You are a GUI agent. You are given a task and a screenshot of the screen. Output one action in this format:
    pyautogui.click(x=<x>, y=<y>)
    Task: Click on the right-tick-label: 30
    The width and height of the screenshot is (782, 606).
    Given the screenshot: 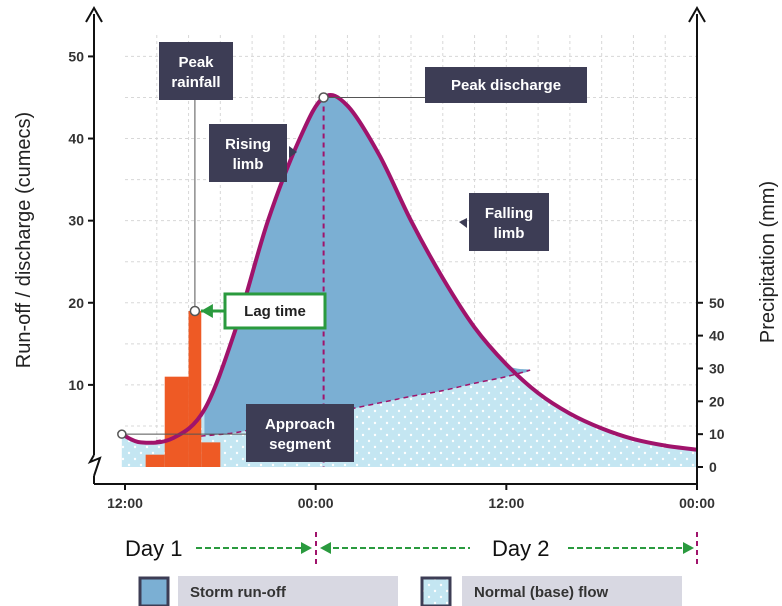 What is the action you would take?
    pyautogui.click(x=717, y=368)
    